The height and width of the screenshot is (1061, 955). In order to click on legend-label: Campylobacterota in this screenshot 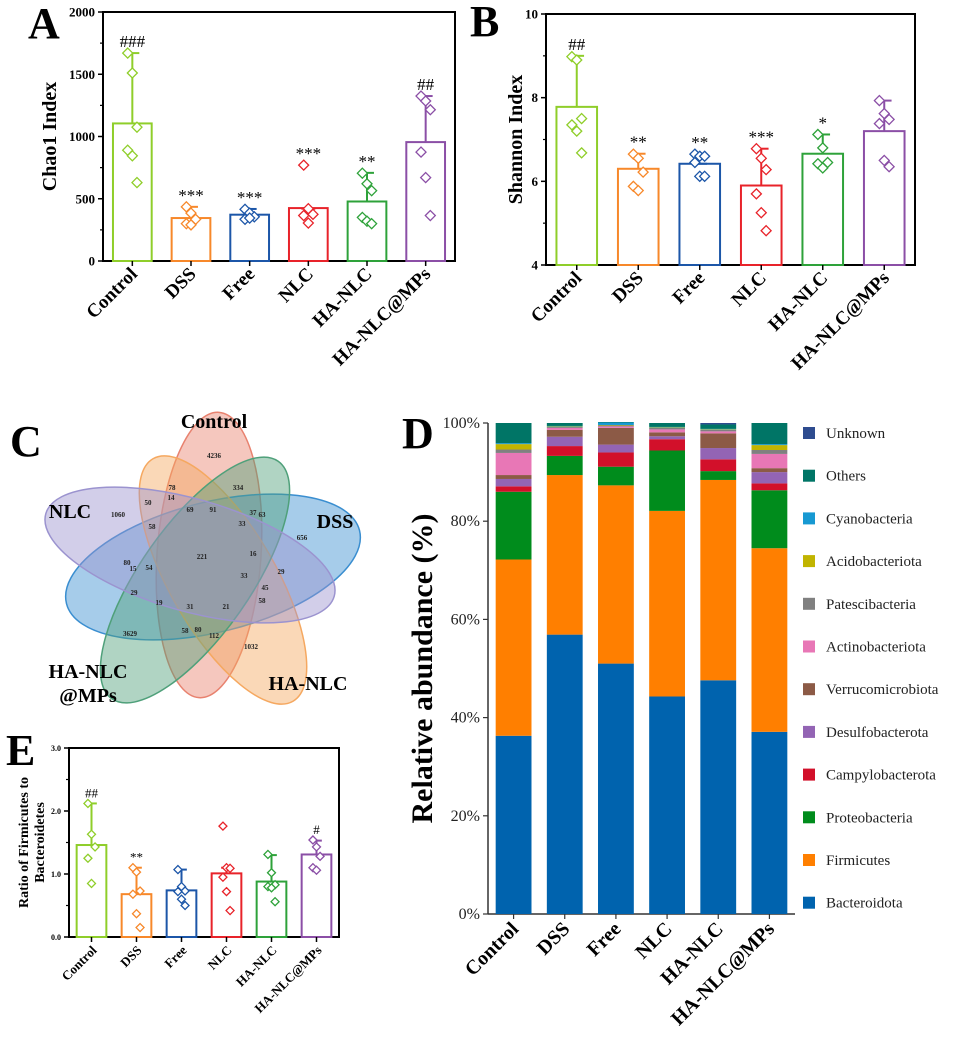, I will do `click(881, 776)`.